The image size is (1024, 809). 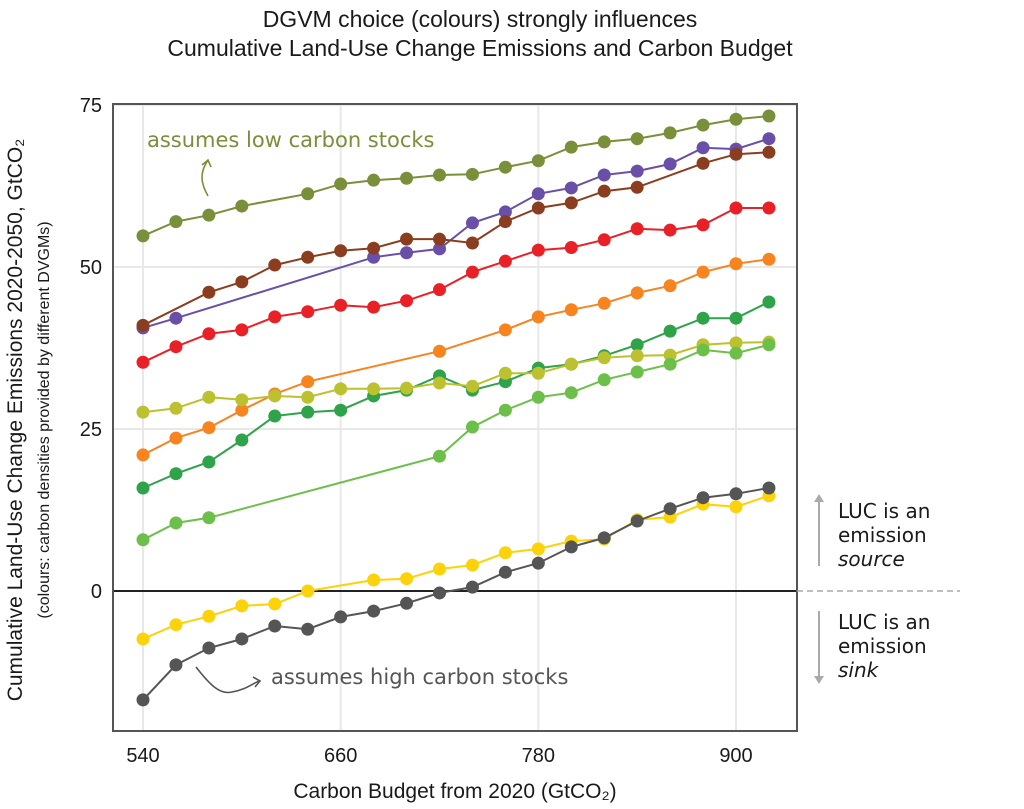 I want to click on arrow-curved-icon, so click(x=227, y=680).